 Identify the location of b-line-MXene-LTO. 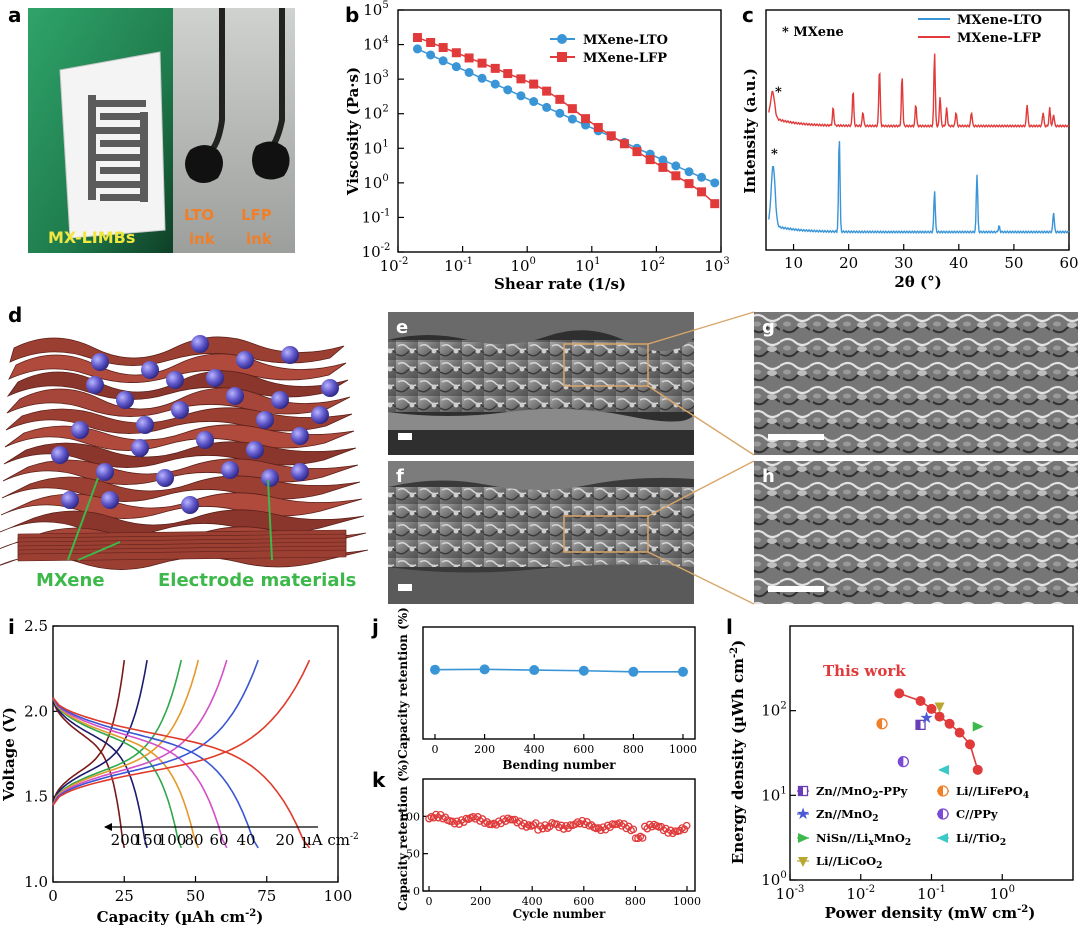
(566, 116).